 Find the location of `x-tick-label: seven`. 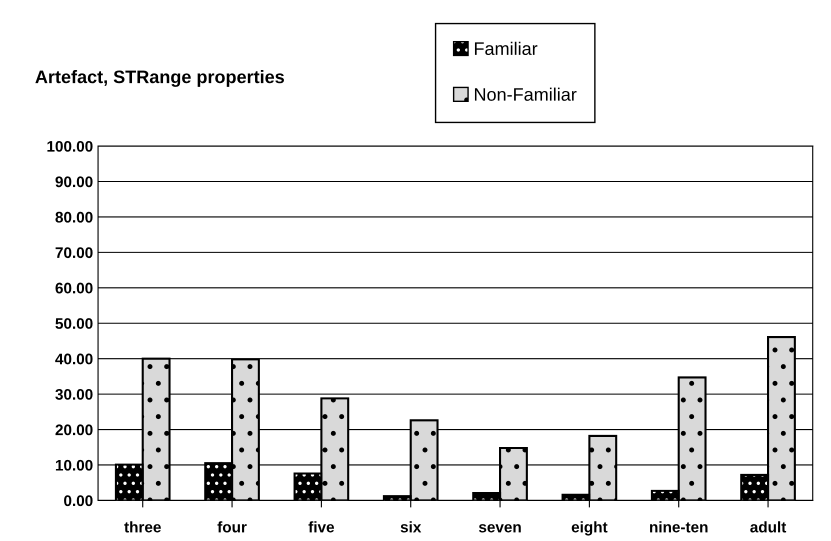

x-tick-label: seven is located at coordinates (499, 528).